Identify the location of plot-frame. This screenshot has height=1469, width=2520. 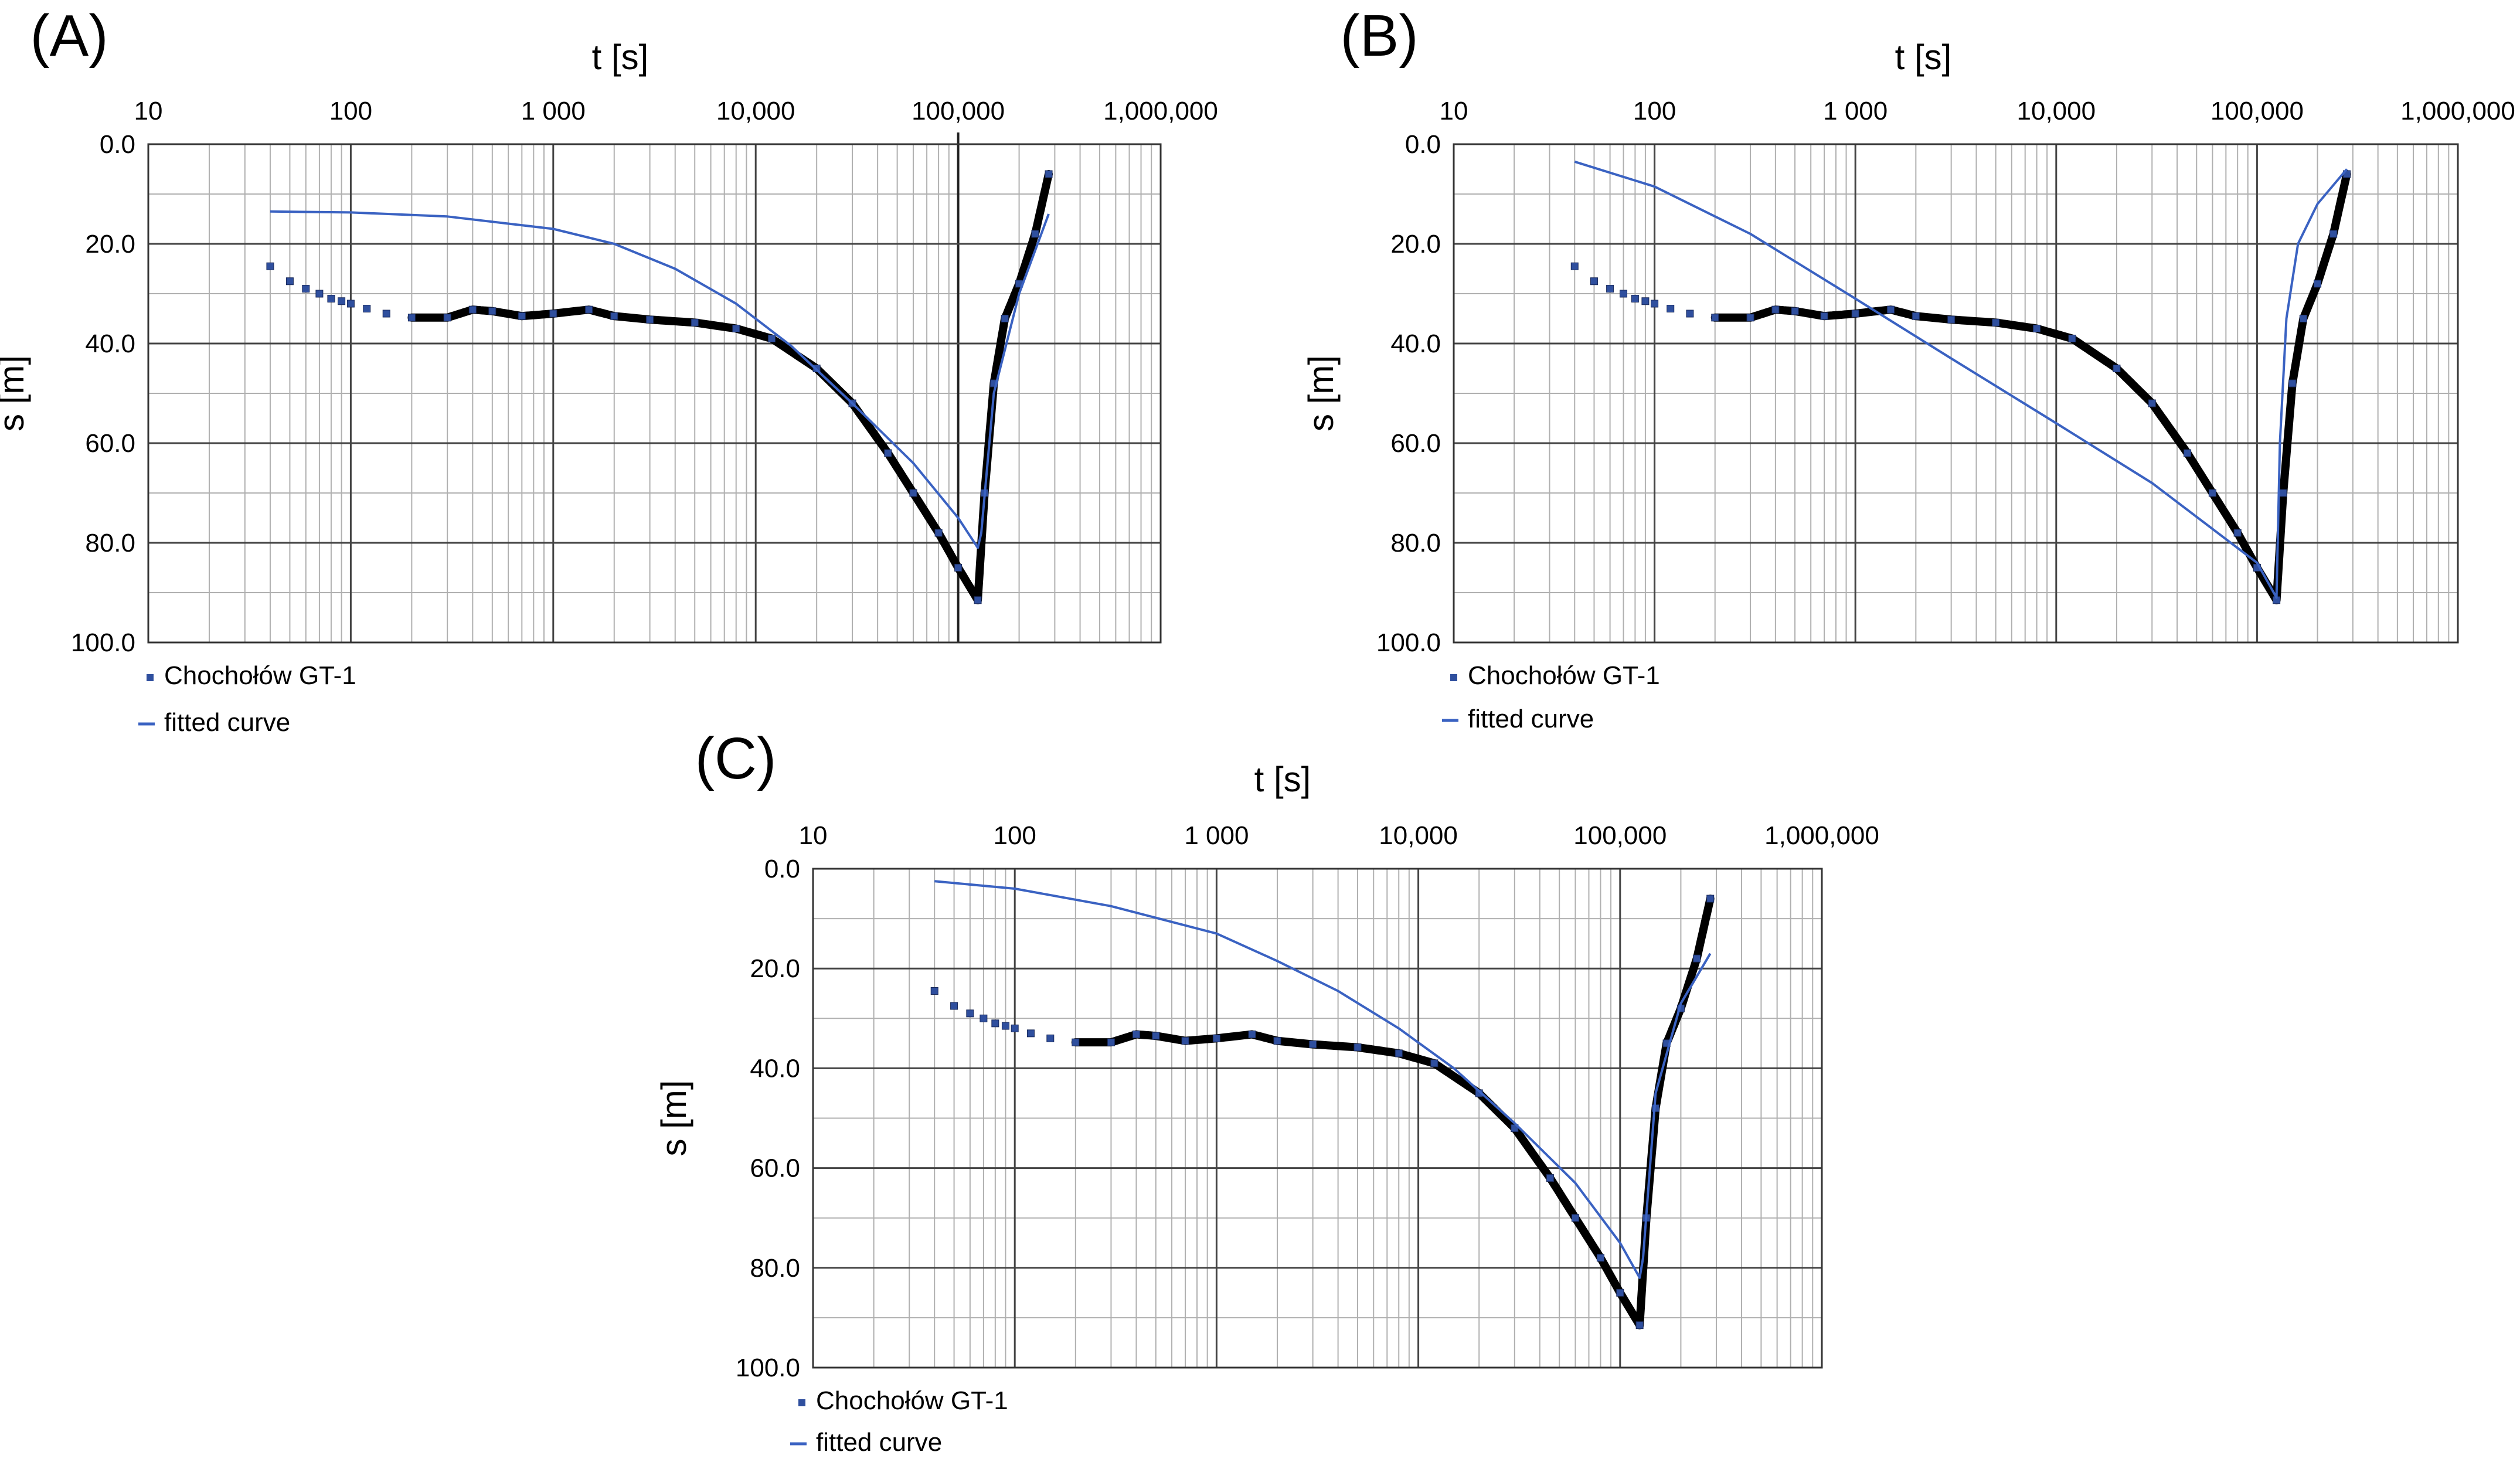
(1956, 393).